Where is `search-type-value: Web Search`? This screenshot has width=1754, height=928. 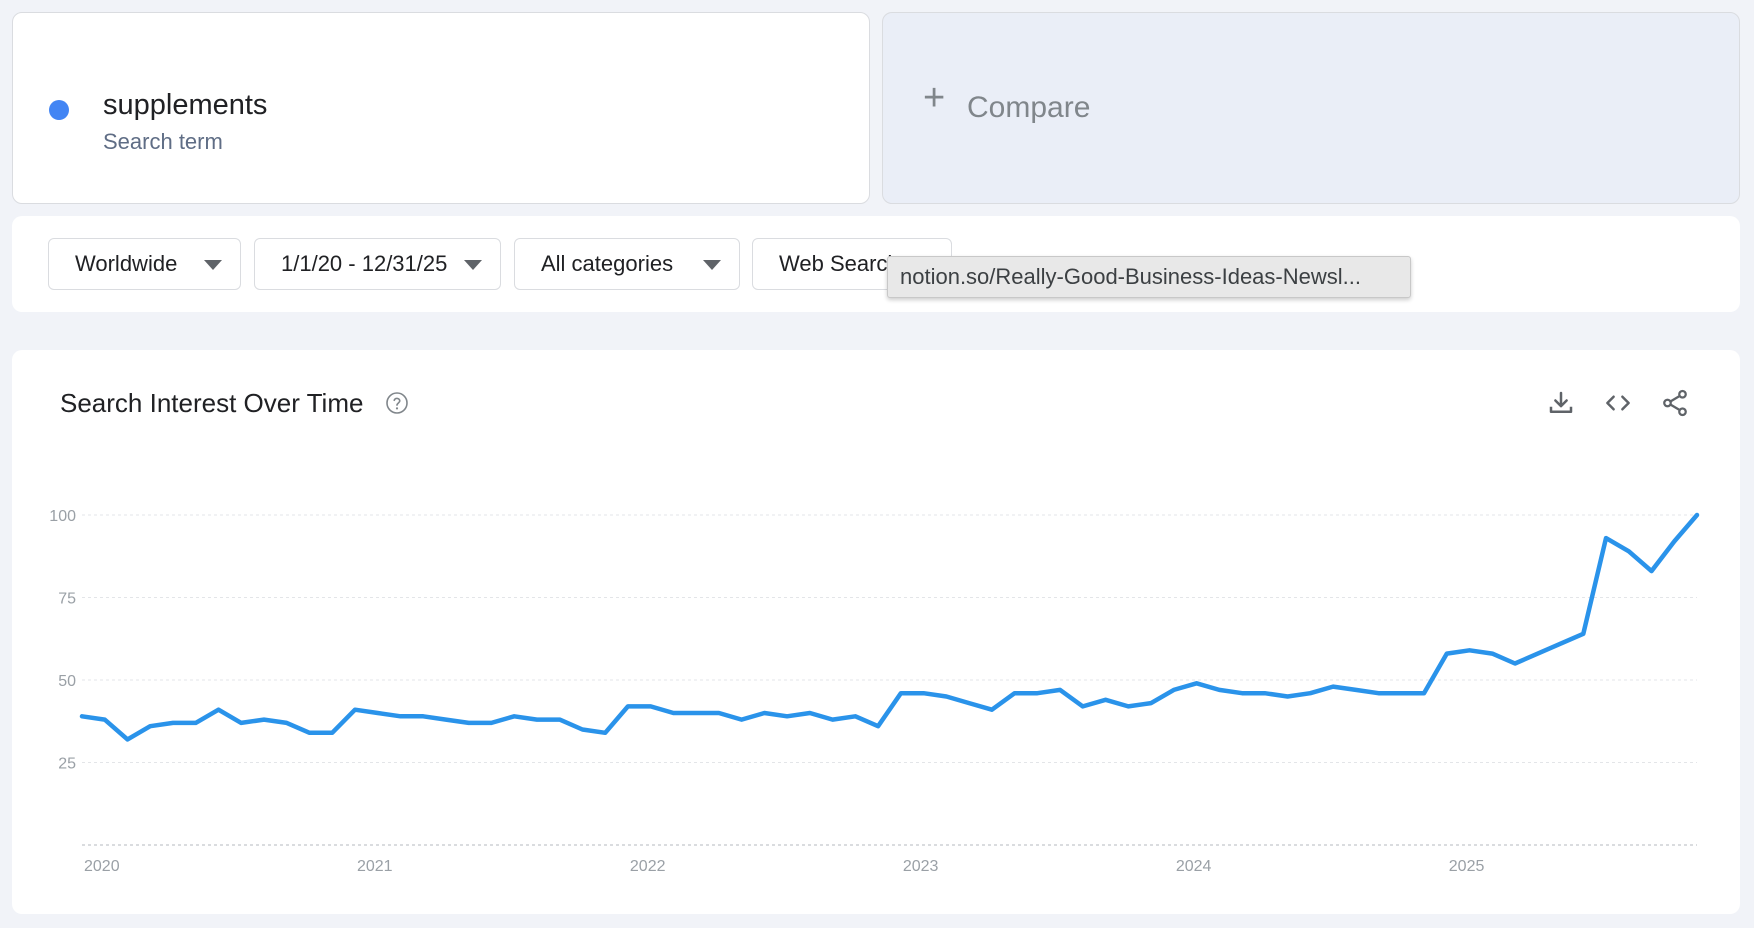 search-type-value: Web Search is located at coordinates (839, 263).